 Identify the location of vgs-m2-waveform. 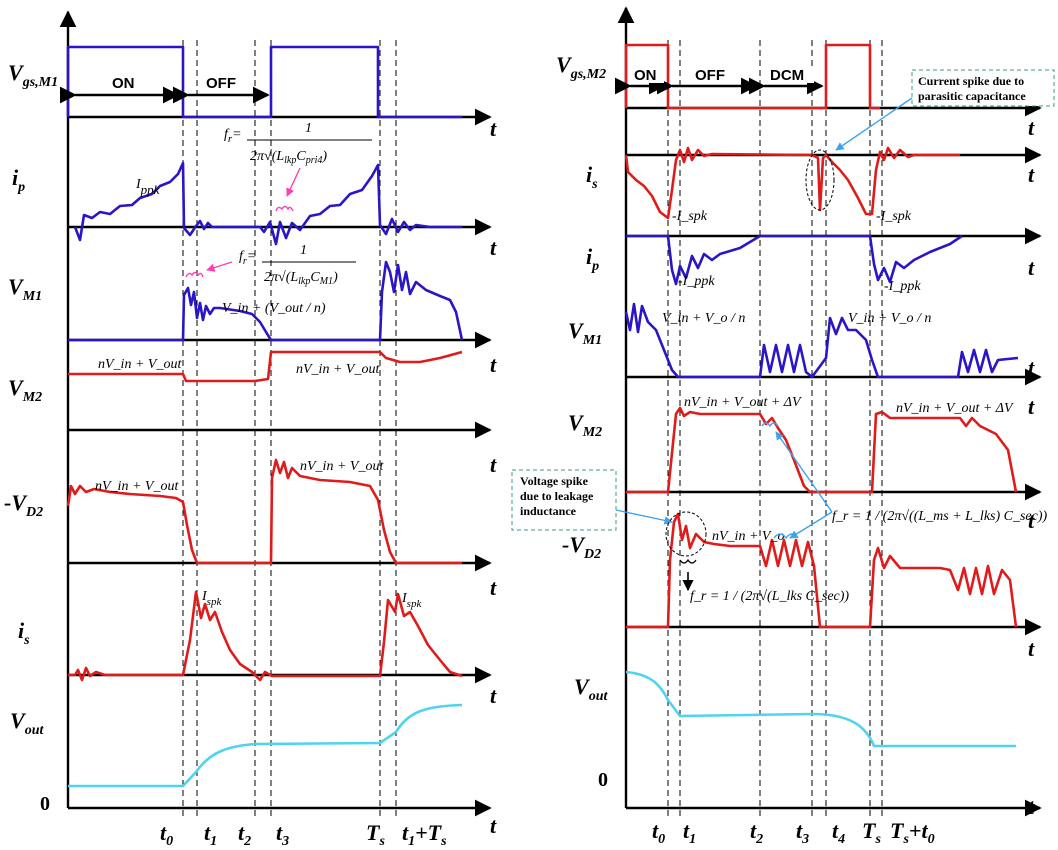
(752, 76).